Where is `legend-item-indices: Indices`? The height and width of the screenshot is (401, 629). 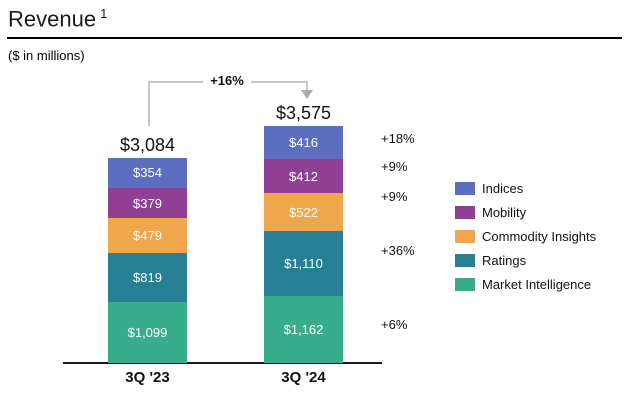 legend-item-indices: Indices is located at coordinates (525, 188).